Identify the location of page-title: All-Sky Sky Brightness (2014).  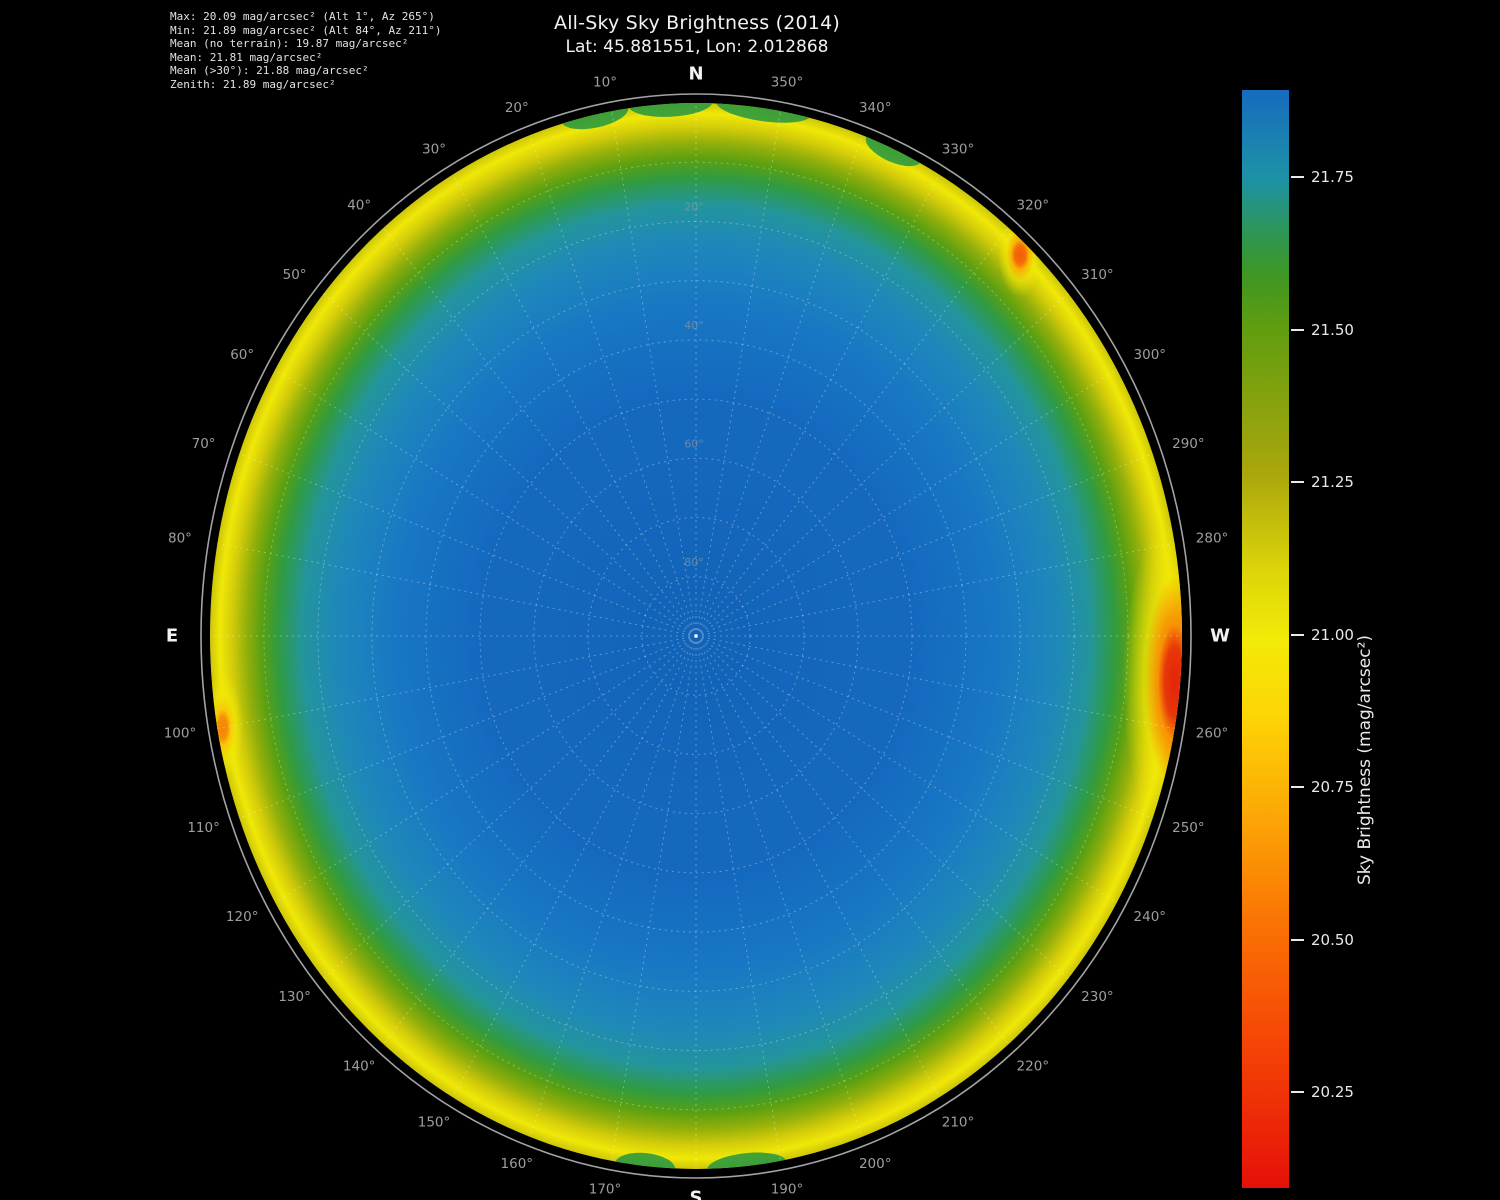
(697, 23).